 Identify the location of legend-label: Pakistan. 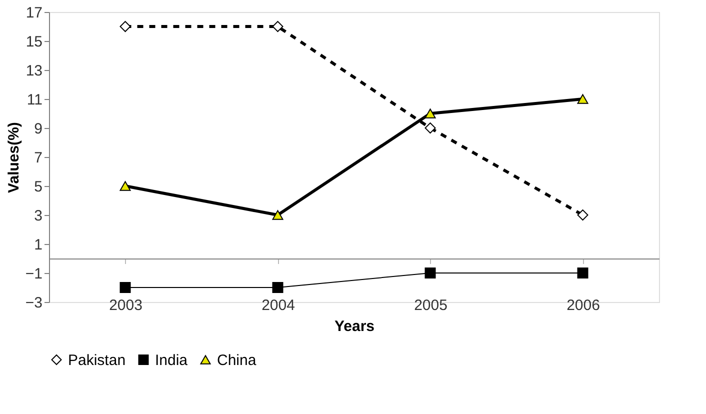
(97, 360).